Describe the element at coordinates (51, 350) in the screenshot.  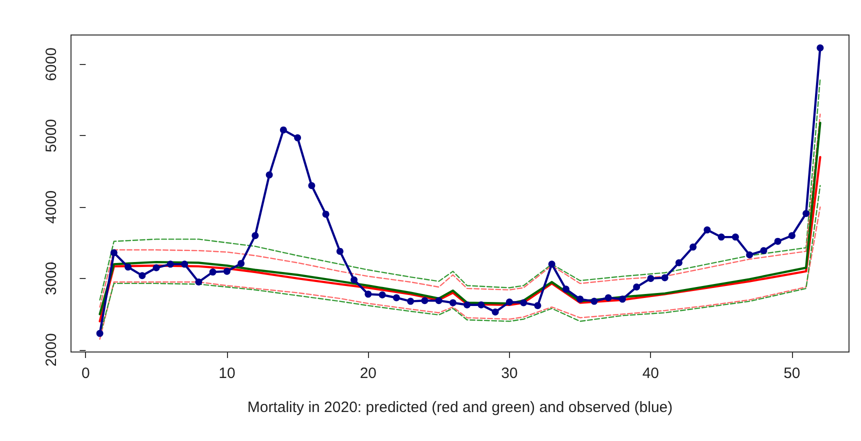
I see `y-tick-label: 2000` at that location.